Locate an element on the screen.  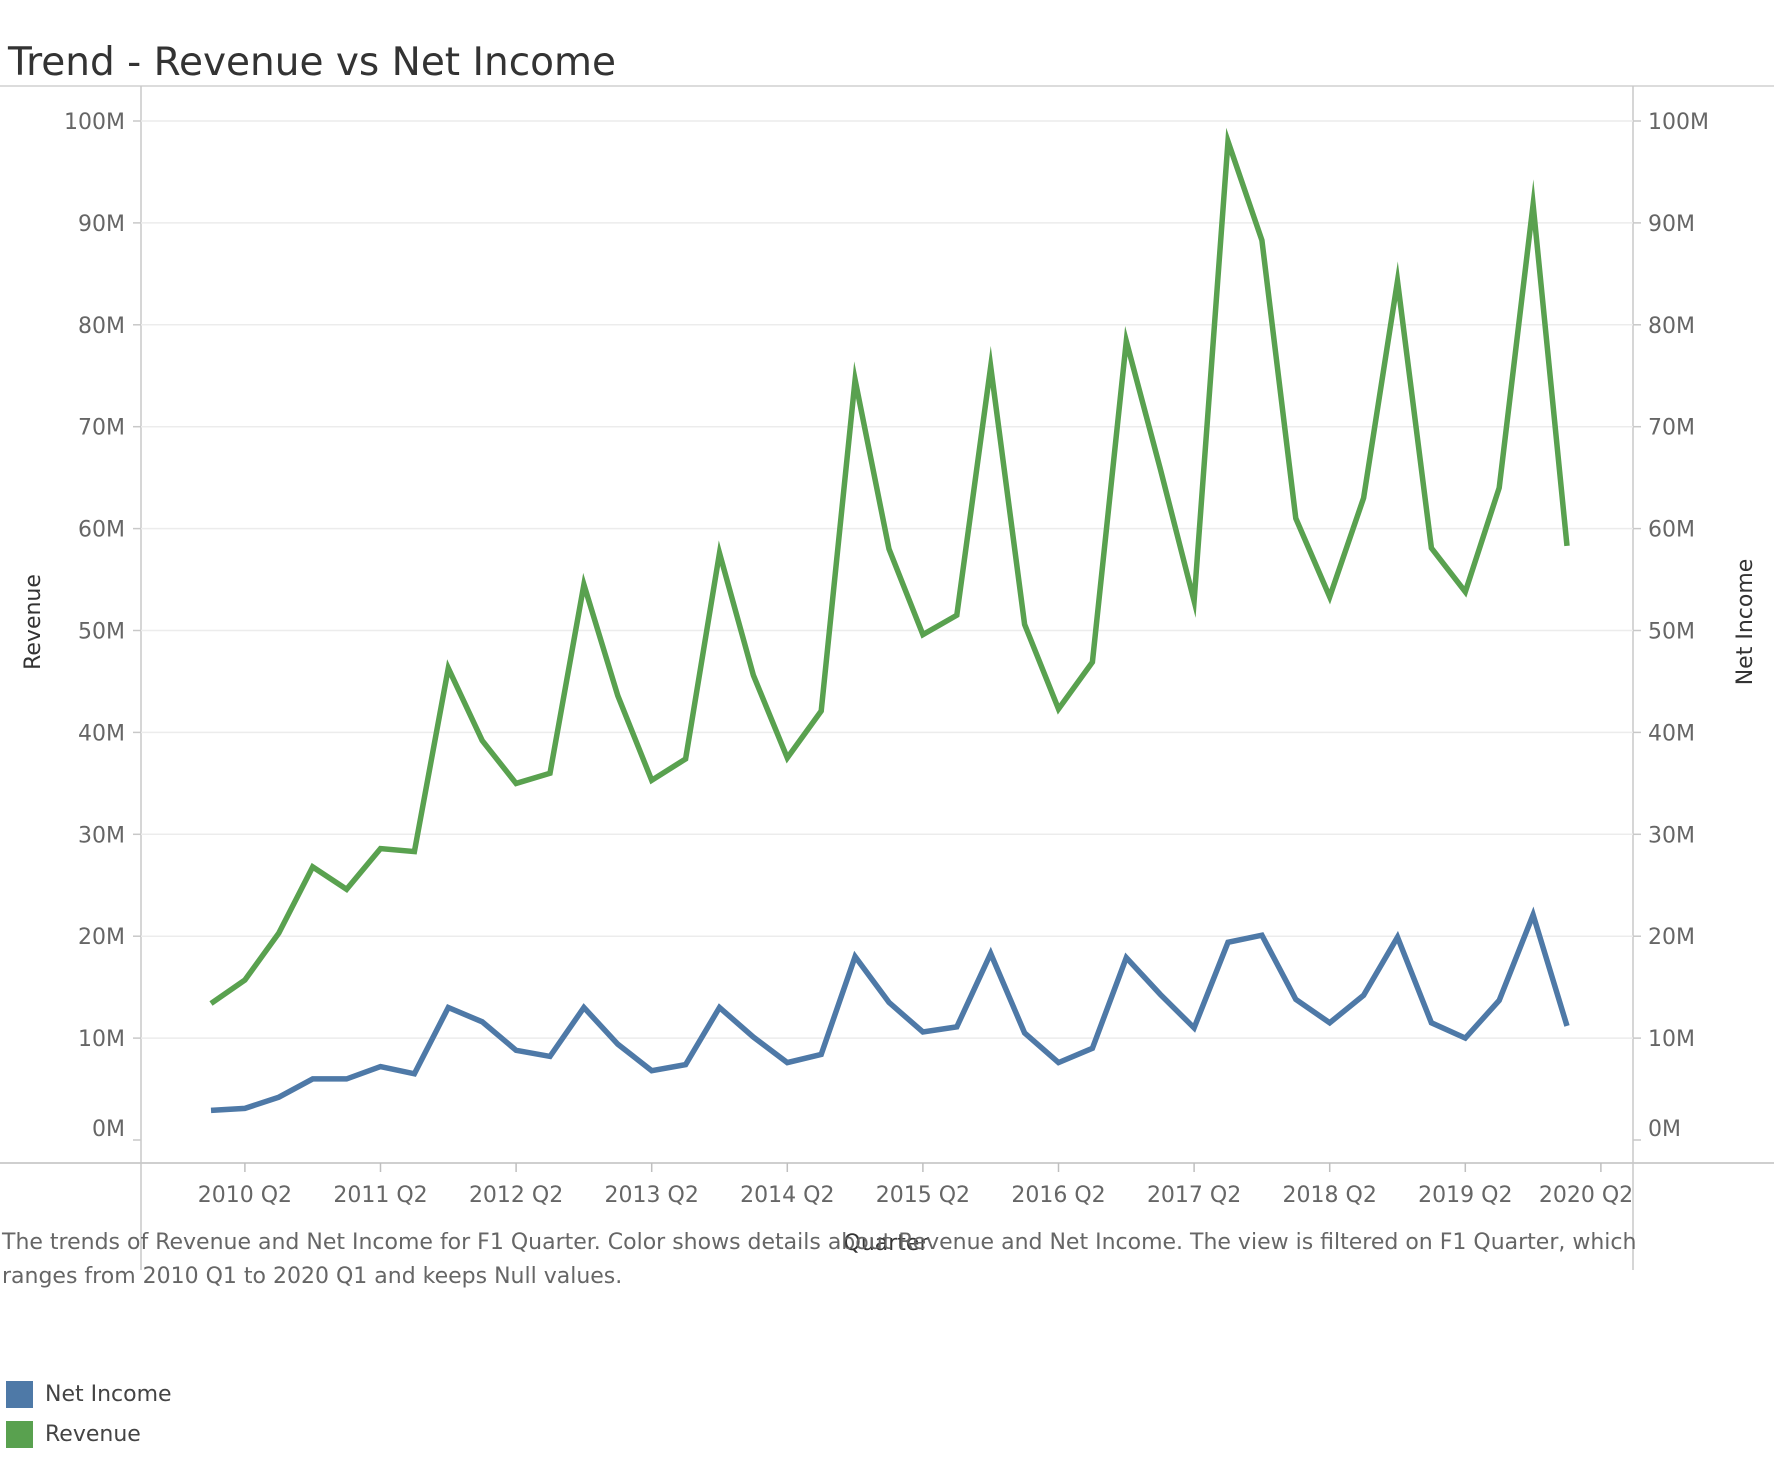
y-tick-label-right: 70M is located at coordinates (1671, 428).